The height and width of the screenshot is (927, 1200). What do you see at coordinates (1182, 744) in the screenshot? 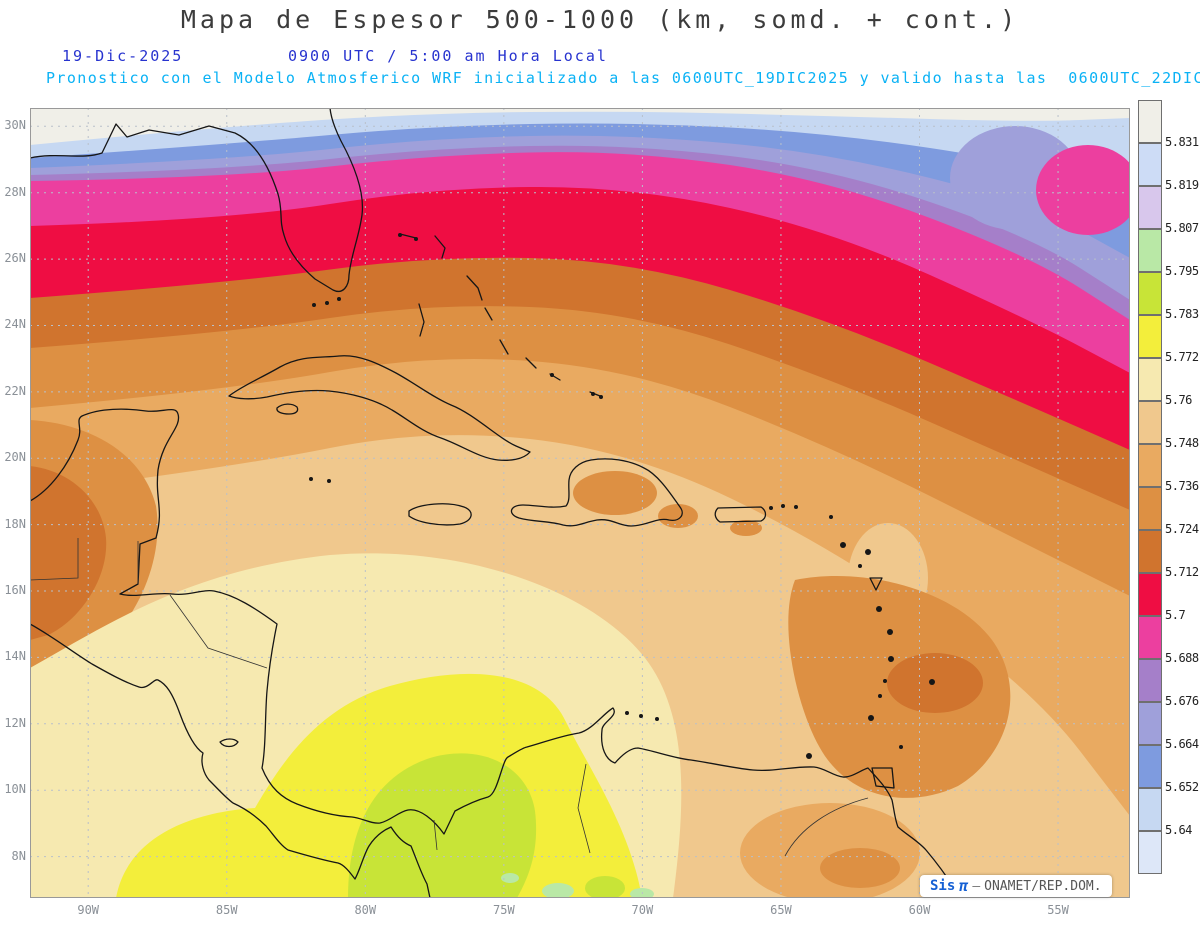
I see `colorbar-tick-5.664: 5.664` at bounding box center [1182, 744].